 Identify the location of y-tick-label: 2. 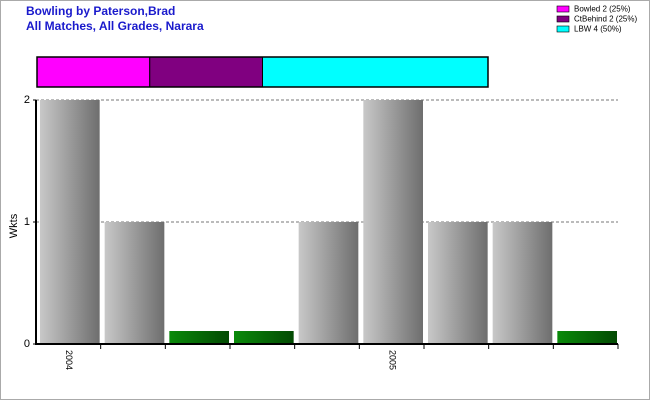
(27, 100).